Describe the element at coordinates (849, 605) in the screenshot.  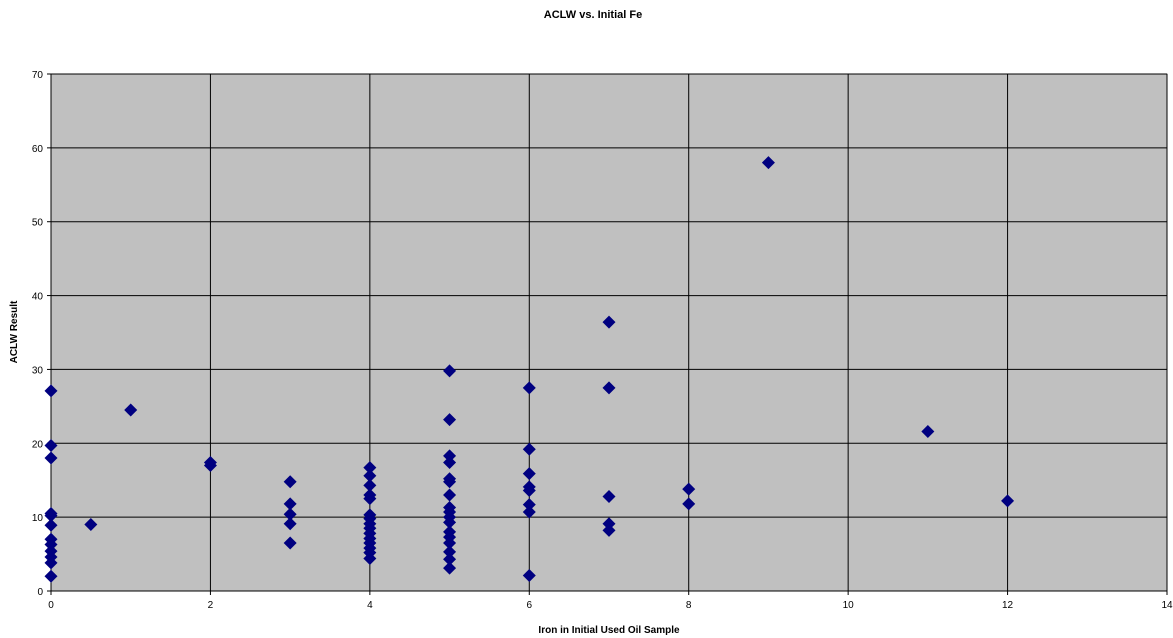
I see `x-tick-label: 10` at that location.